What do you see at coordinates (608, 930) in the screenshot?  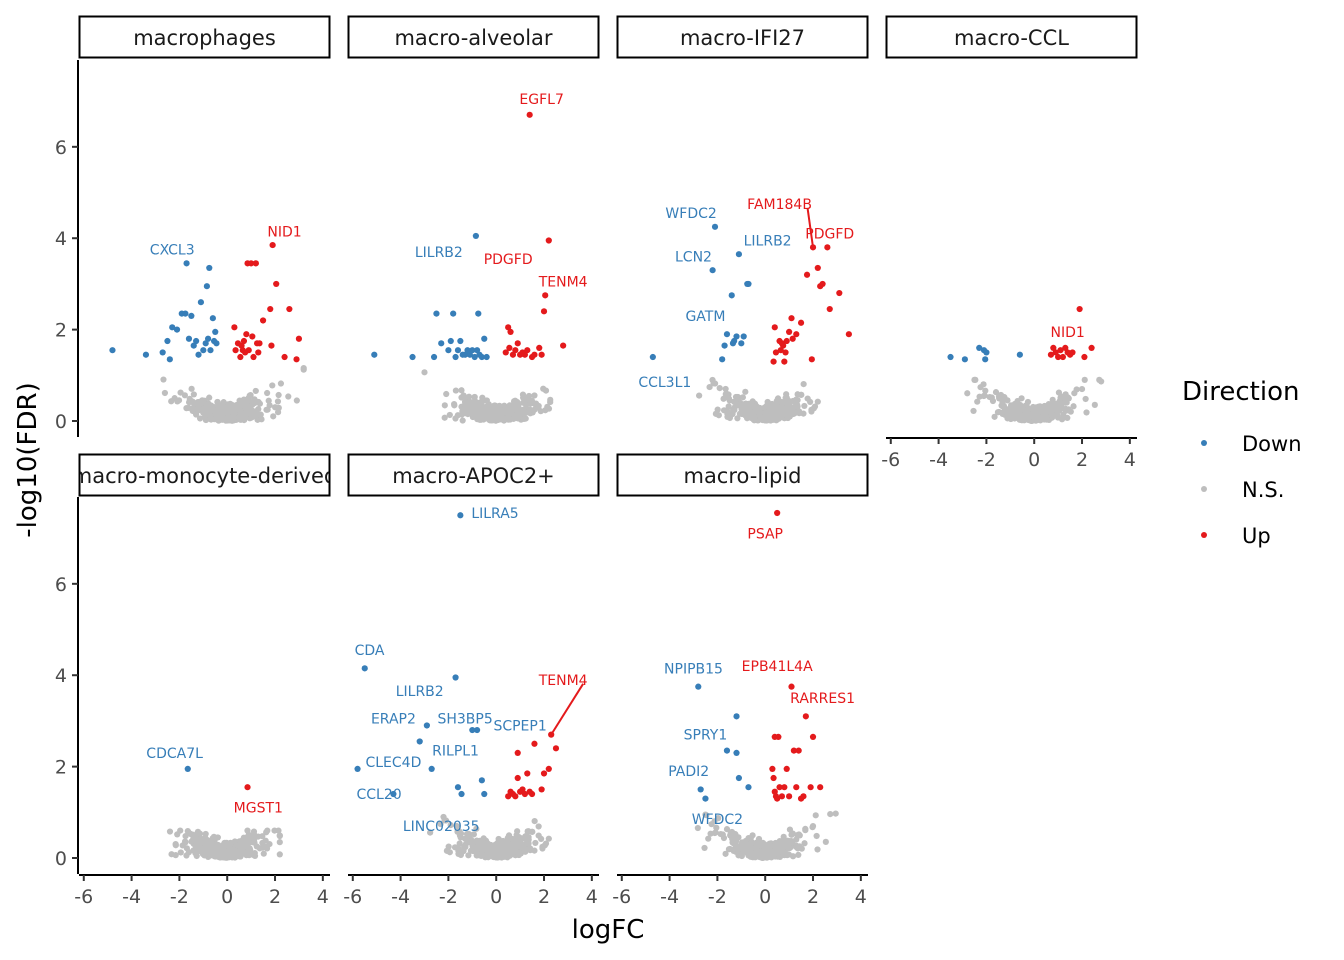 I see `x-axis-title: logFC` at bounding box center [608, 930].